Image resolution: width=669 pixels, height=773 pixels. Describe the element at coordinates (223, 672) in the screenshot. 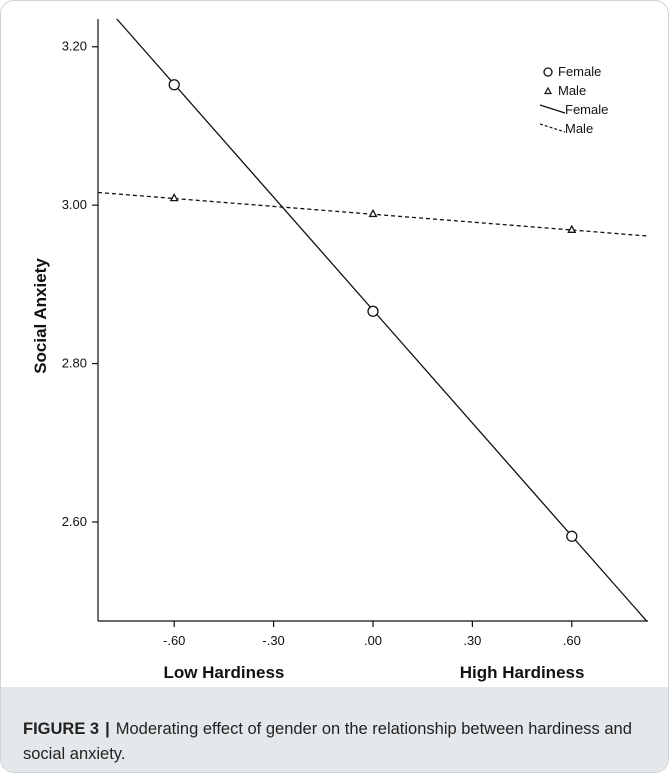

I see `x-axis-title-low: Low Hardiness` at that location.